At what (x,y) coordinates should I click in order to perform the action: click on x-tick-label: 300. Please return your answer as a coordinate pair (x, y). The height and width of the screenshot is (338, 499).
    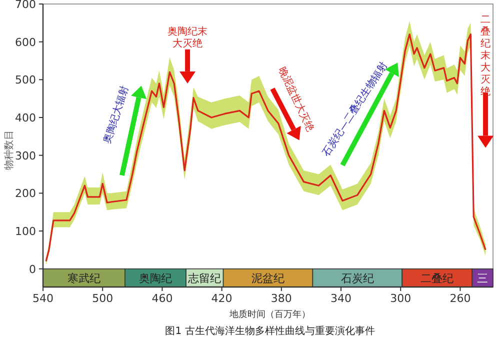
    Looking at the image, I should click on (401, 298).